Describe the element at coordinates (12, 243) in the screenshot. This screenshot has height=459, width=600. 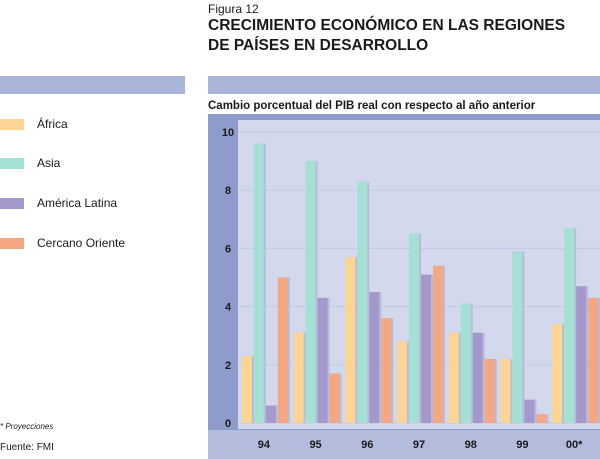
I see `legend-swatch-cercano-oriente` at that location.